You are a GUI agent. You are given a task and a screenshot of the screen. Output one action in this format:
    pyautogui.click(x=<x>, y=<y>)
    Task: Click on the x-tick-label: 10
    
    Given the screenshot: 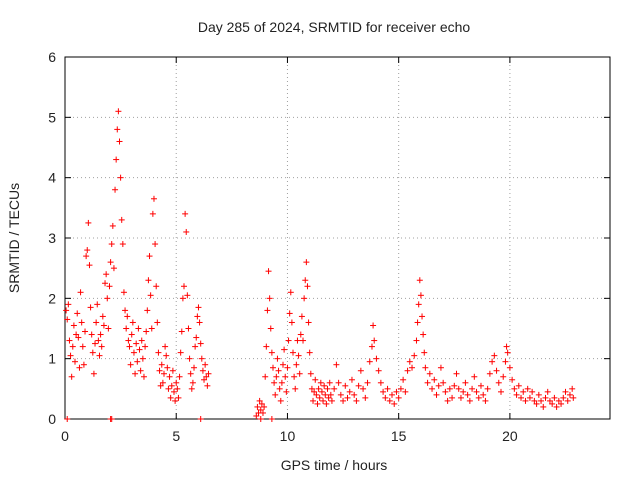 What is the action you would take?
    pyautogui.click(x=288, y=436)
    